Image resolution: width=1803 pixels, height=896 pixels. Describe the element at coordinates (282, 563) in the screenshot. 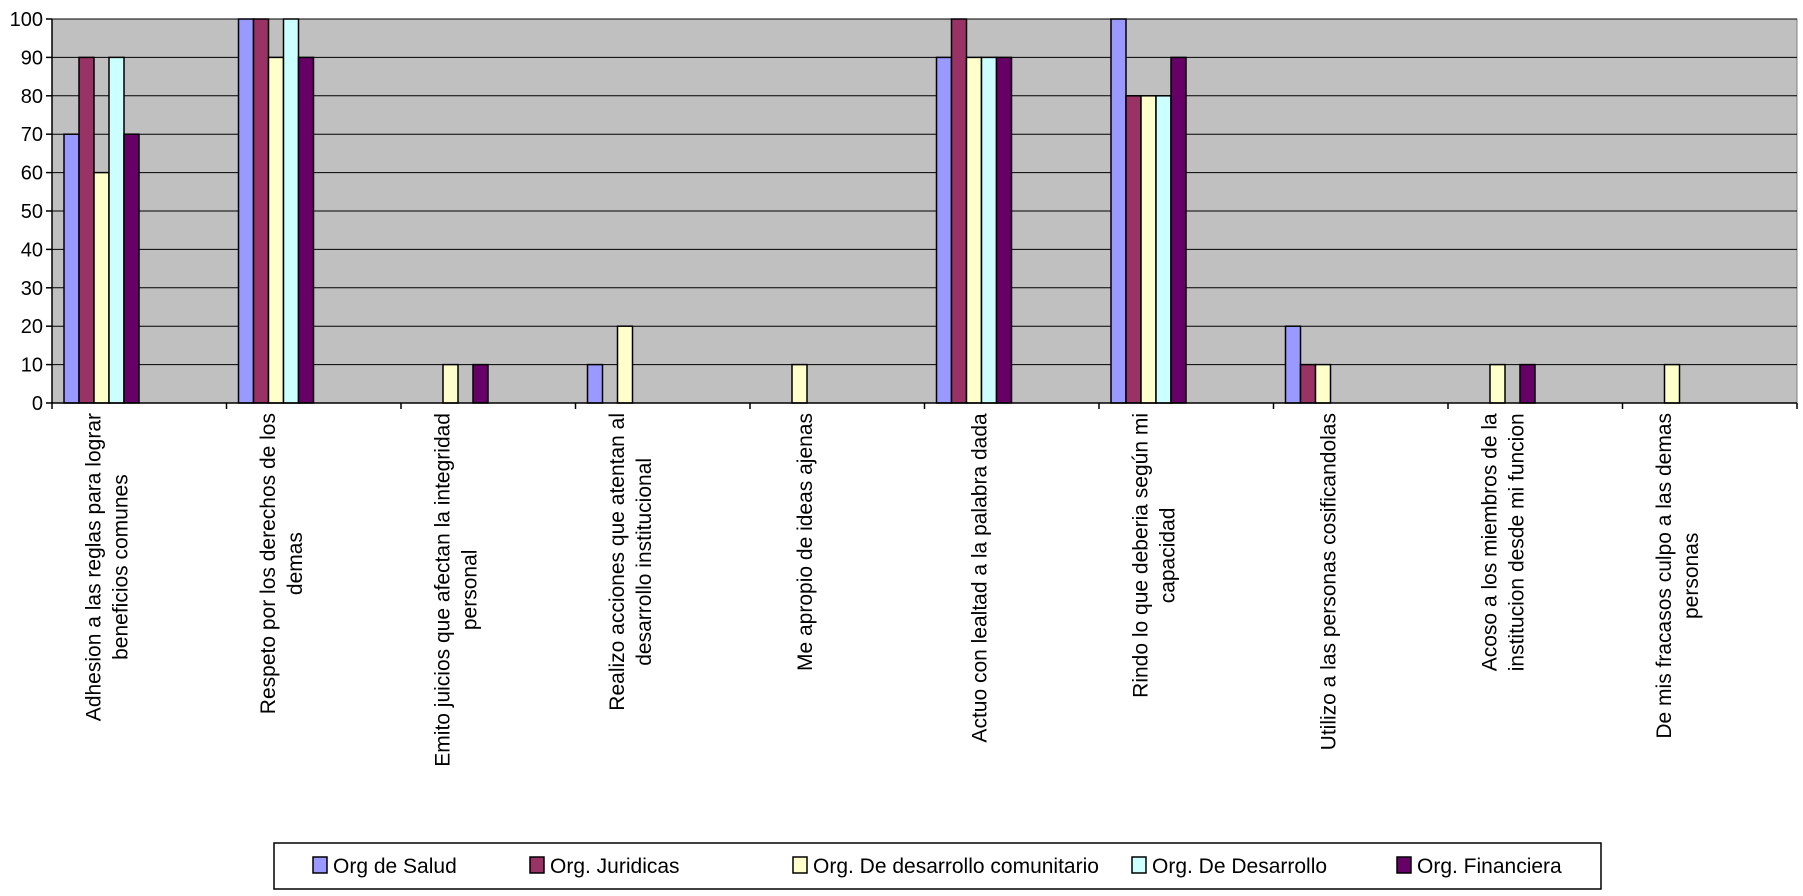

I see `category-label: Respeto por los derechos de los demas` at that location.